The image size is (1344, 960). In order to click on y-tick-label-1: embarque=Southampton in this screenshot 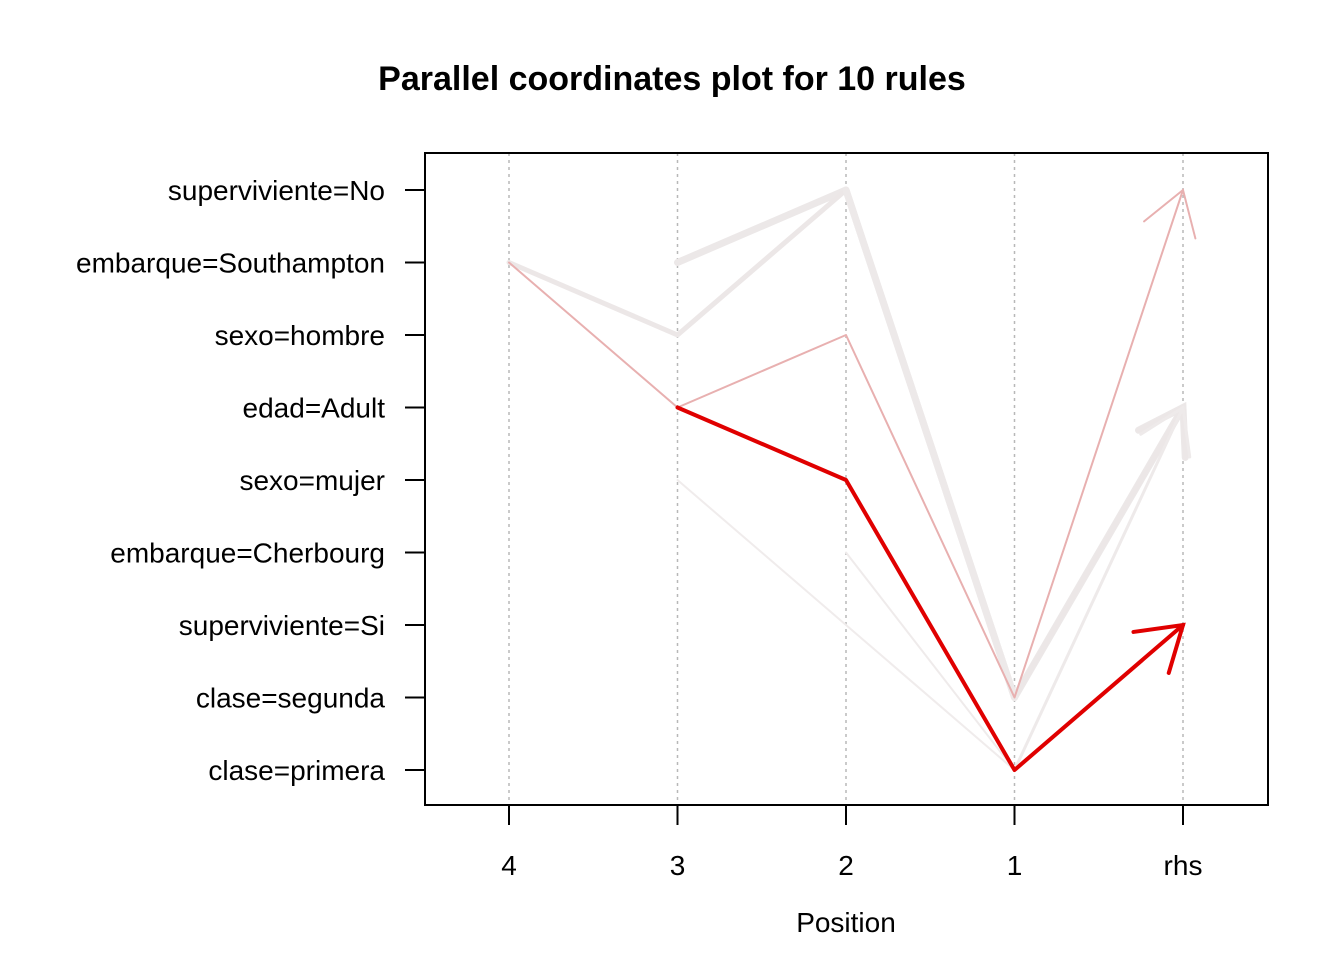, I will do `click(230, 263)`.